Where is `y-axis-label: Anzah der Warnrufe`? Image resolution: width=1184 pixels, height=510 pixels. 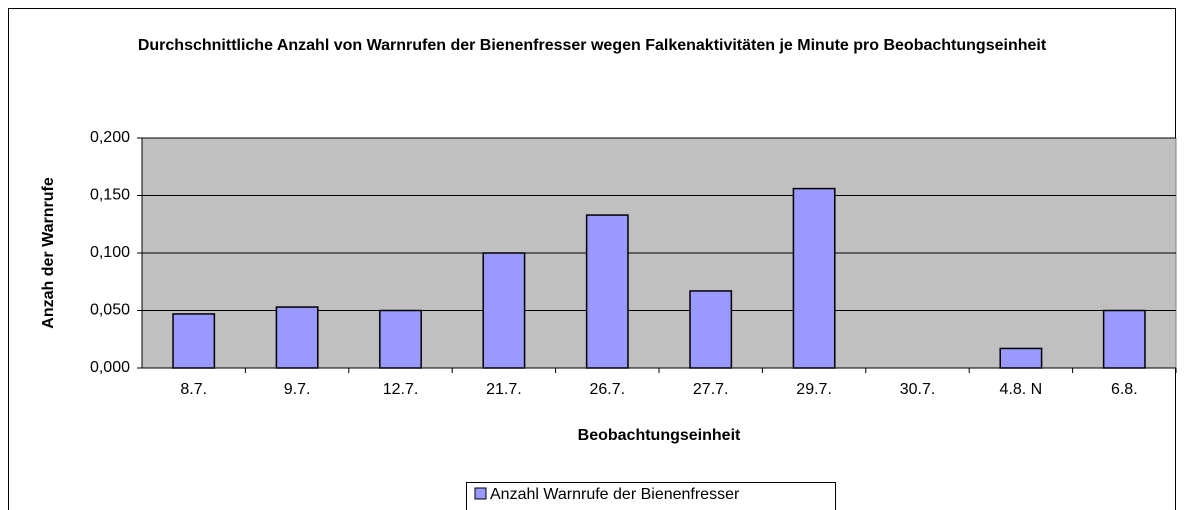
y-axis-label: Anzah der Warnrufe is located at coordinates (48, 253).